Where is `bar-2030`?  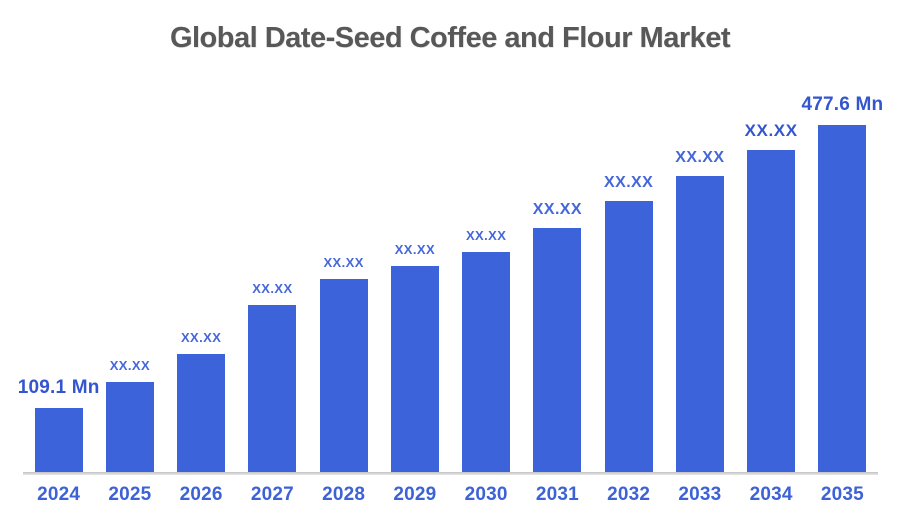 bar-2030 is located at coordinates (486, 362).